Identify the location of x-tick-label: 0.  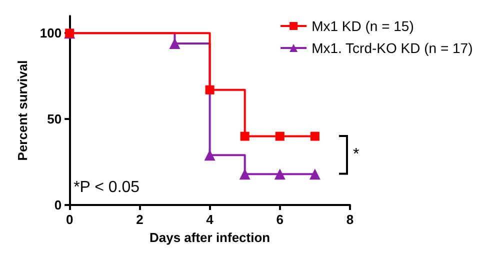
(70, 219).